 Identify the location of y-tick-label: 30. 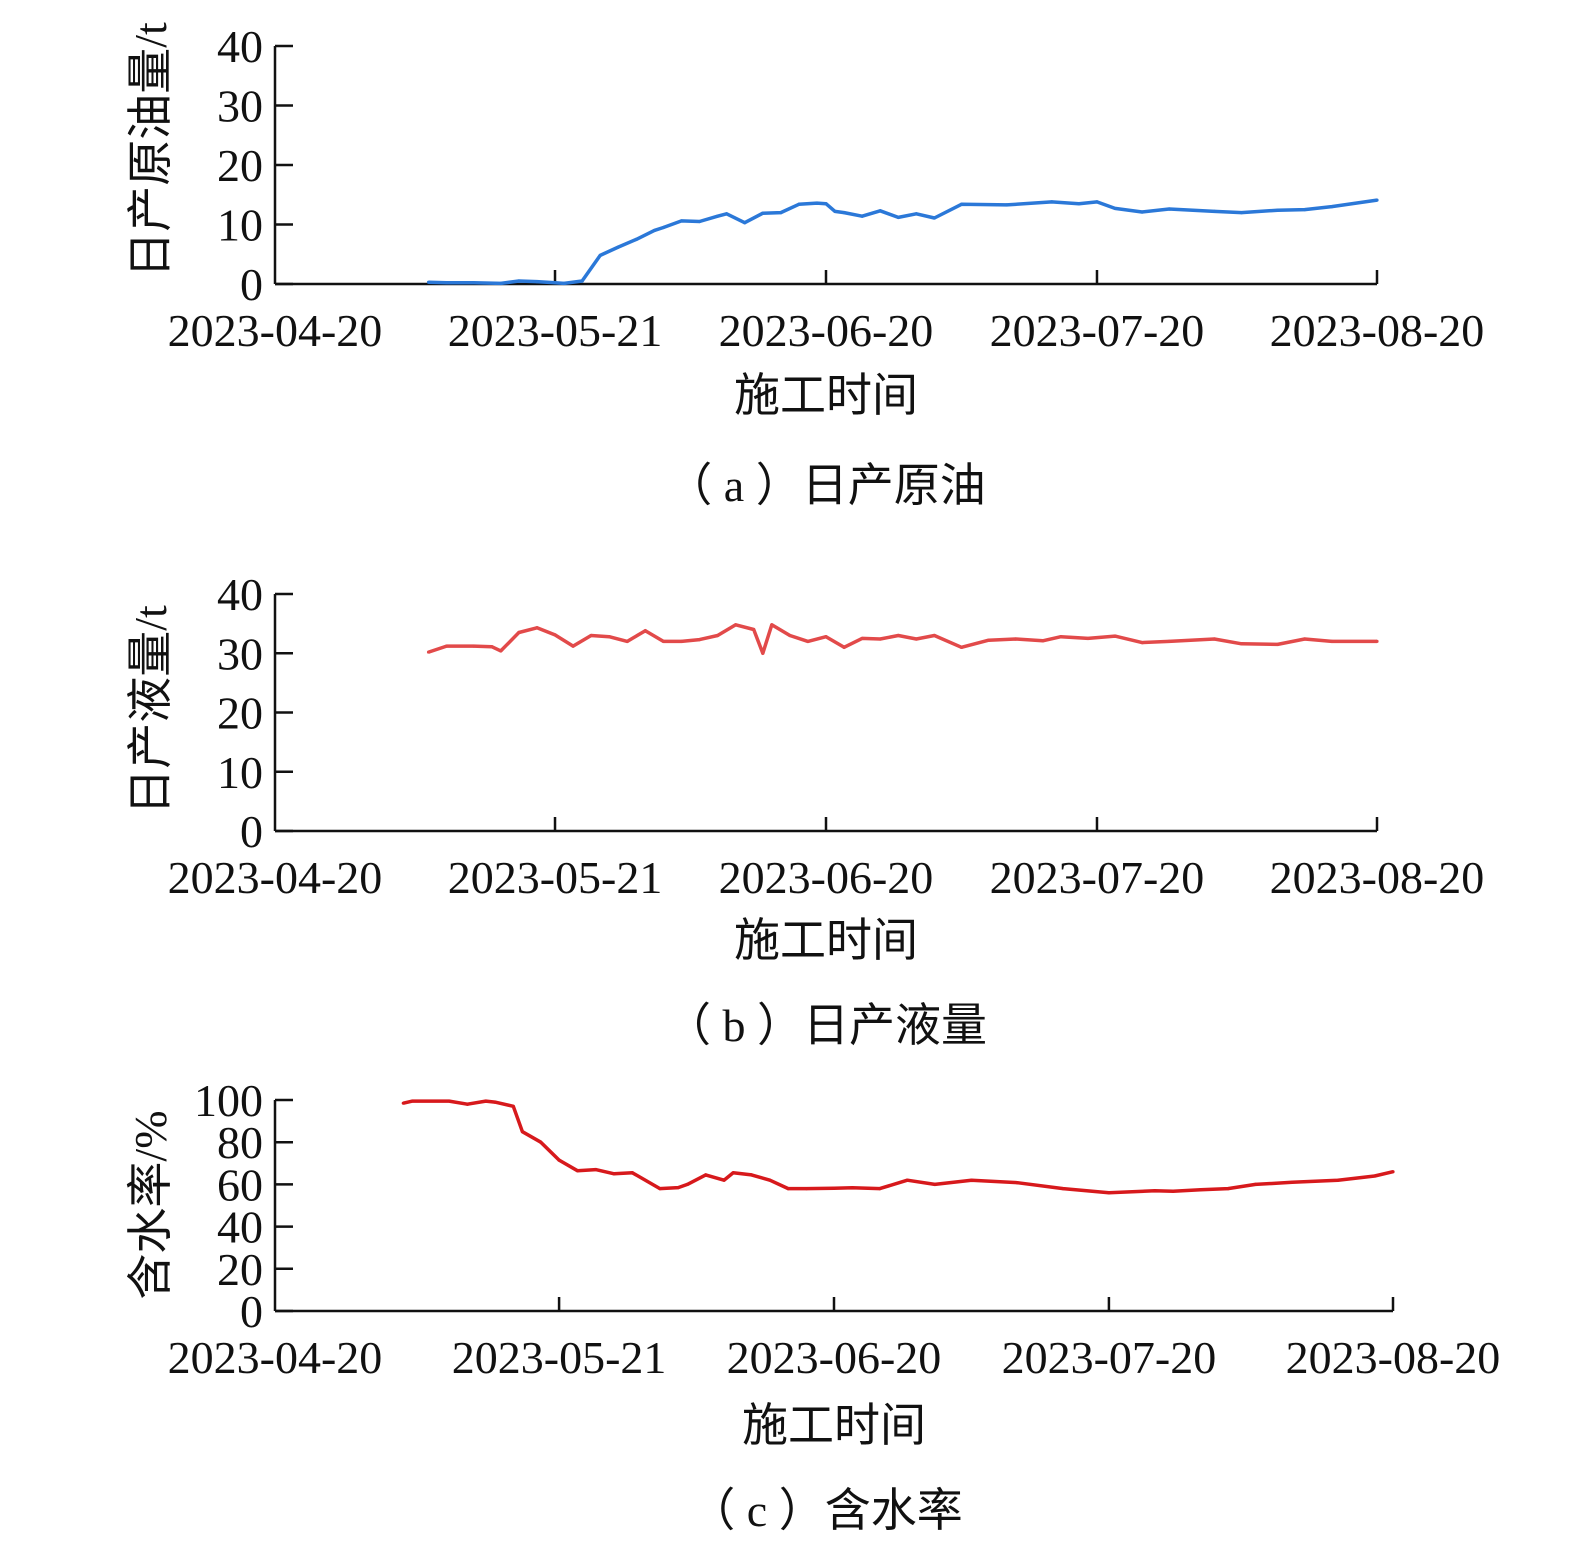
(240, 106).